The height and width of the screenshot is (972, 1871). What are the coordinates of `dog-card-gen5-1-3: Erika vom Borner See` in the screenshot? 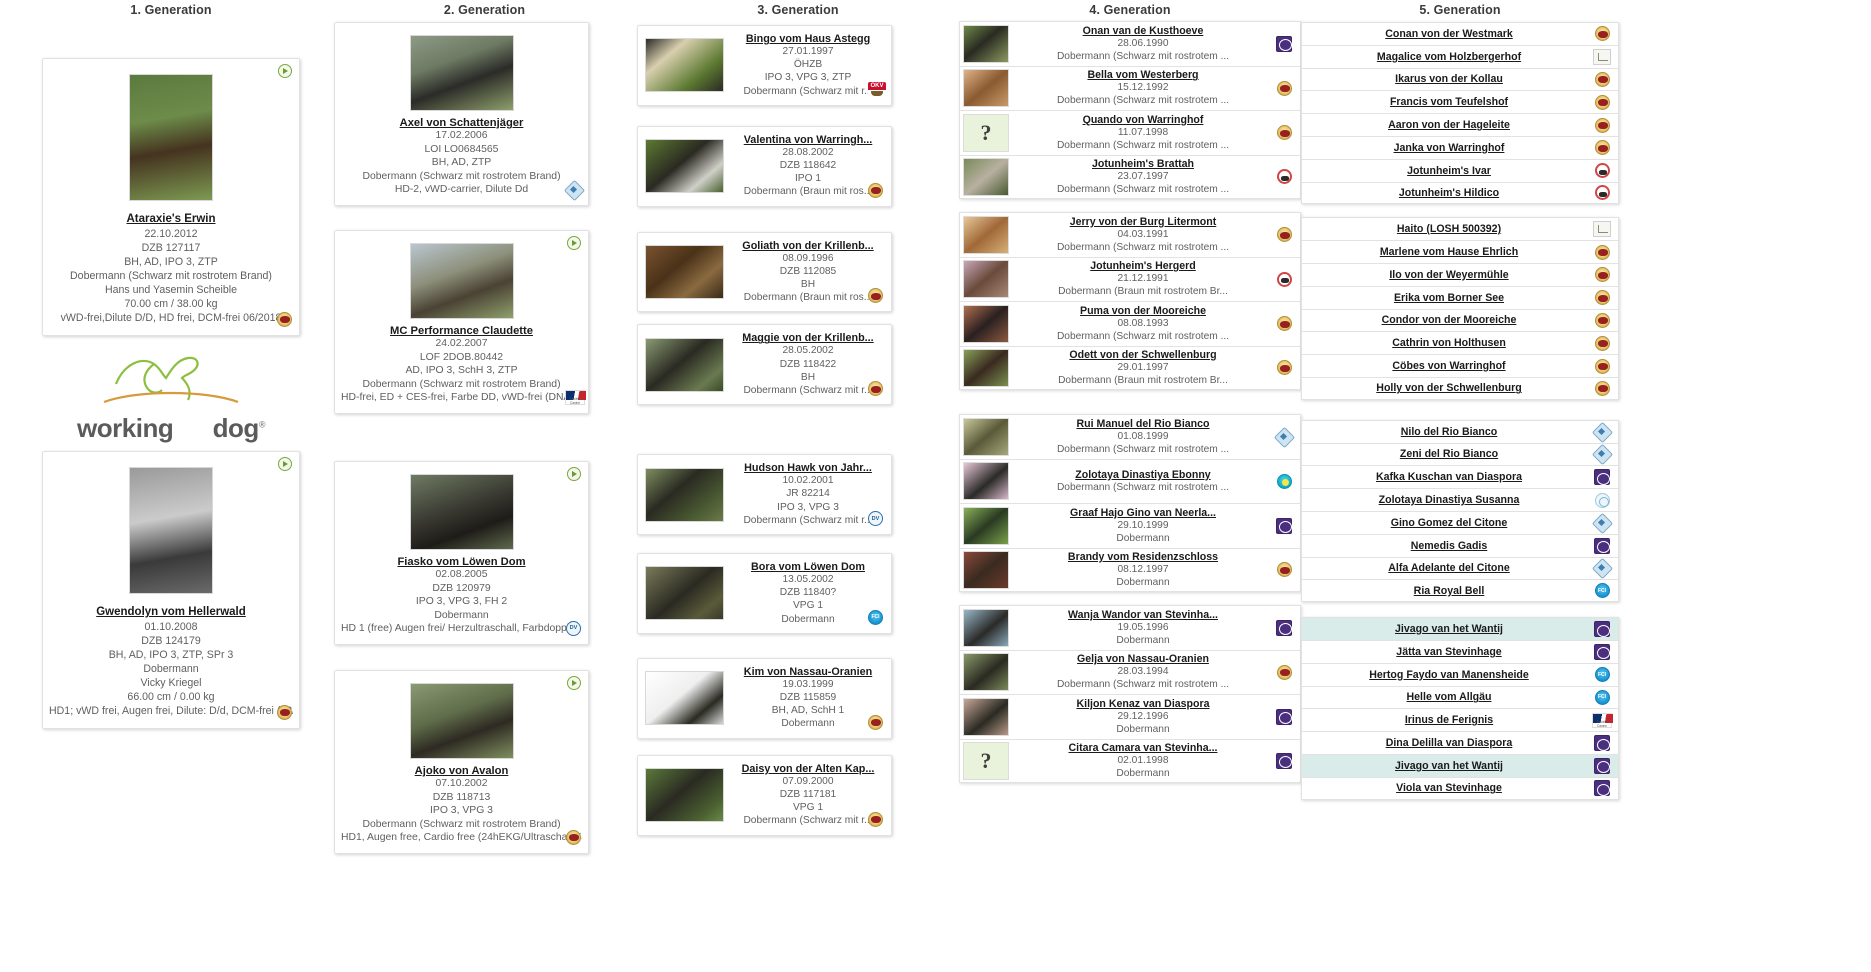 It's located at (1460, 297).